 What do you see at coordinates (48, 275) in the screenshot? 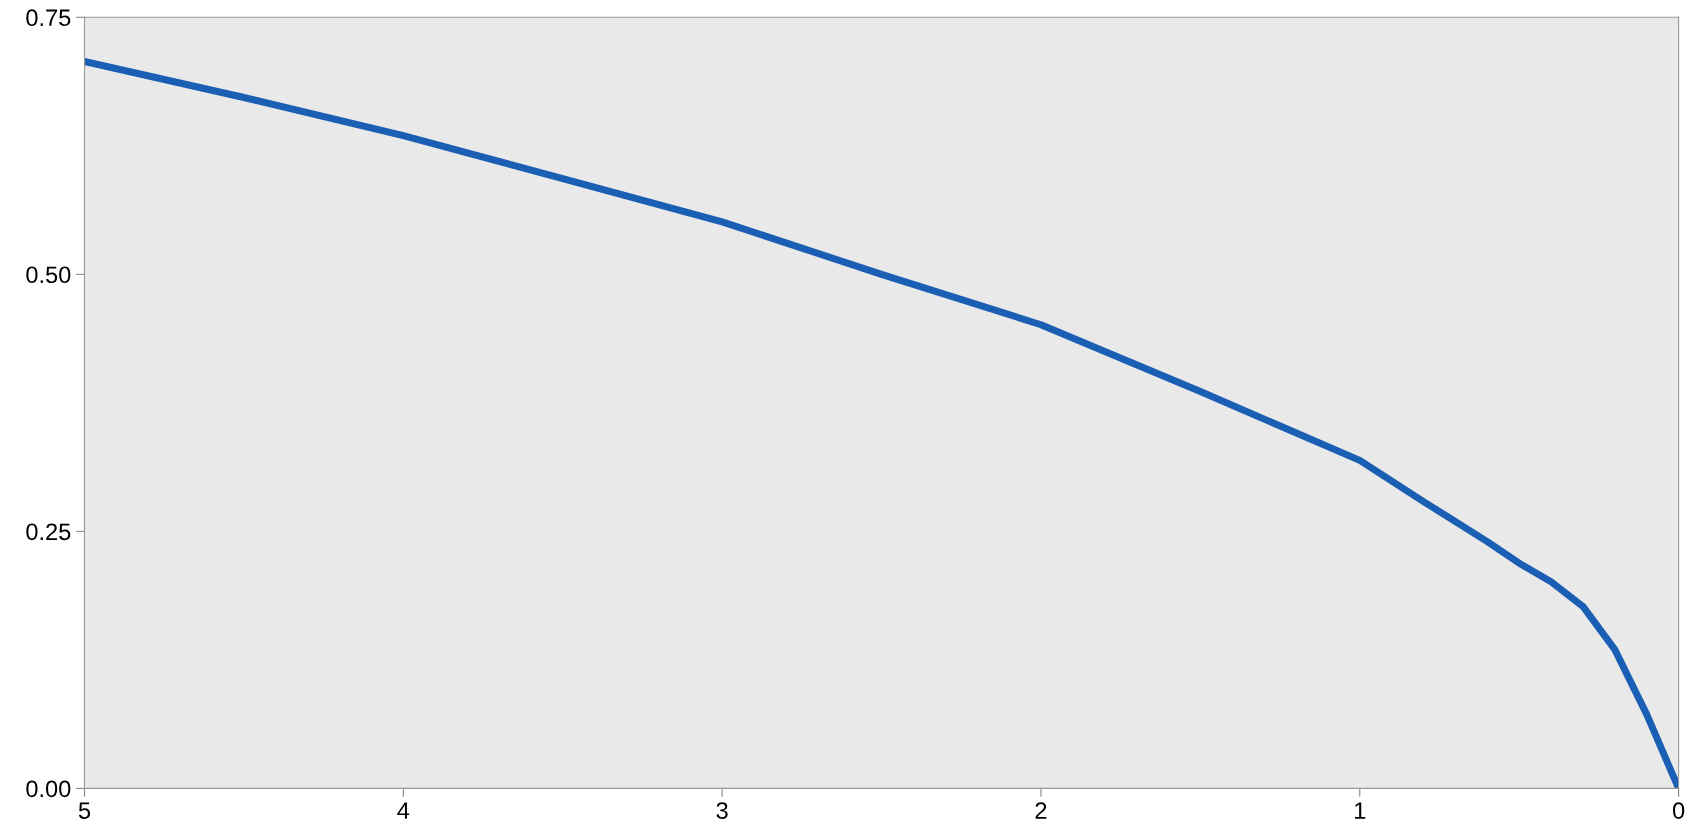
I see `y-tick-label: 0.50` at bounding box center [48, 275].